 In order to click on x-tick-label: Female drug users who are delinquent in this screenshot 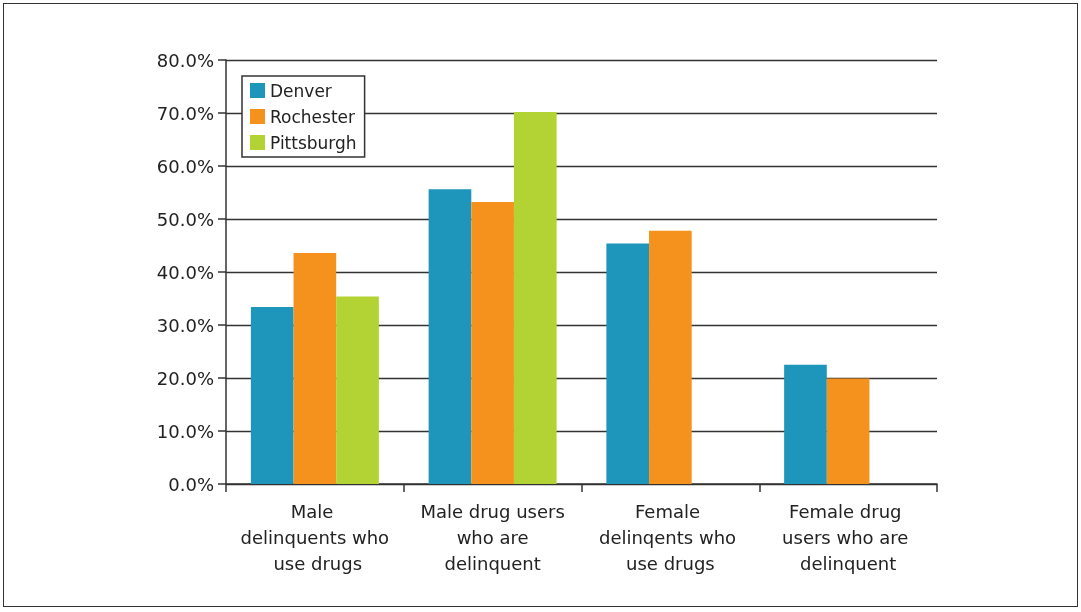, I will do `click(848, 537)`.